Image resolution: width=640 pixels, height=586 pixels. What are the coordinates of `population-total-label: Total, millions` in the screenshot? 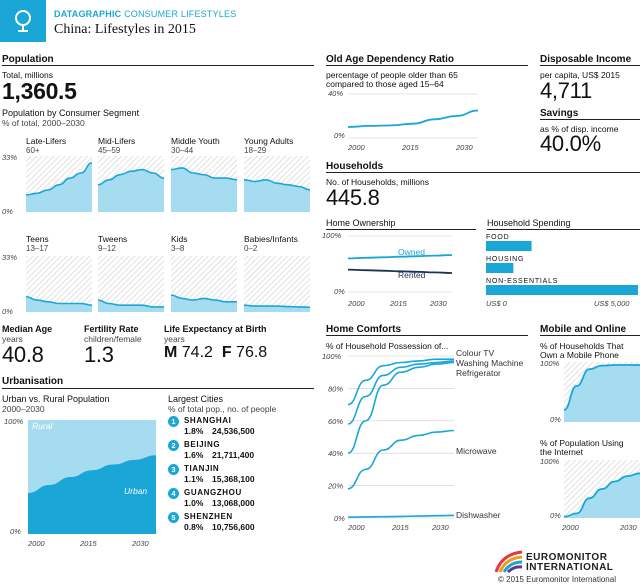 It's located at (28, 75).